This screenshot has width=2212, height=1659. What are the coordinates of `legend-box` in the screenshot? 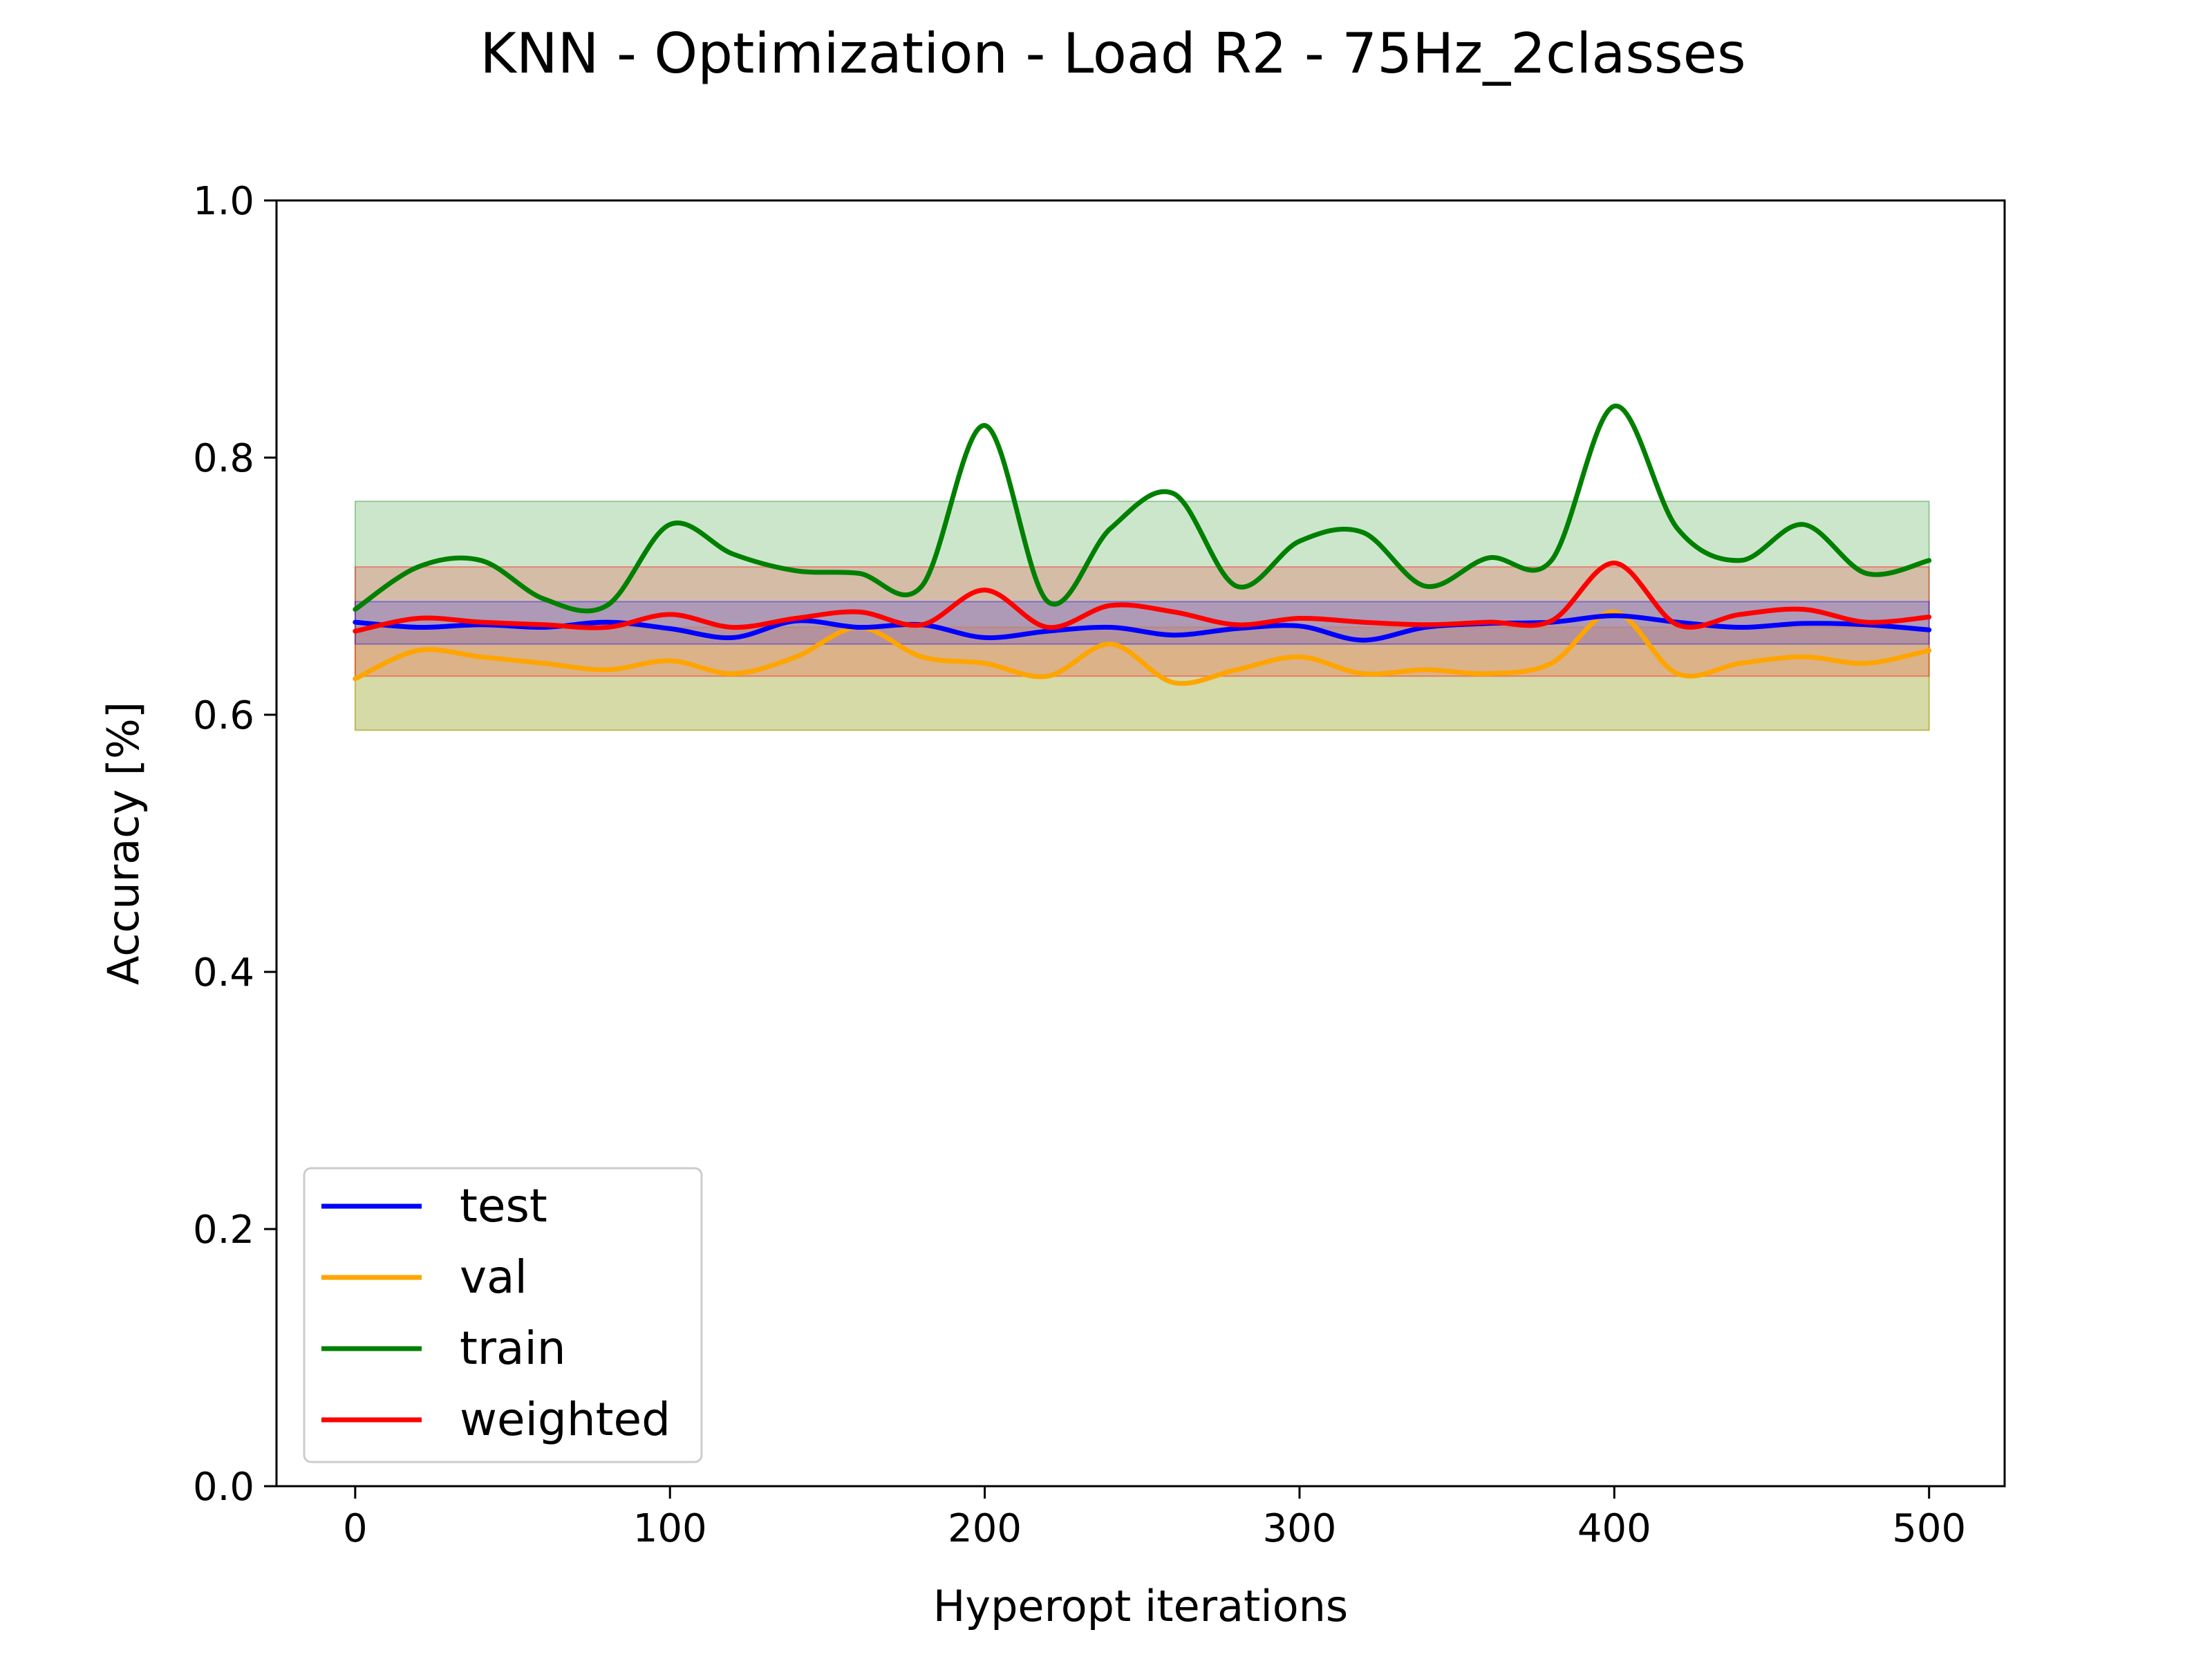 It's located at (503, 1315).